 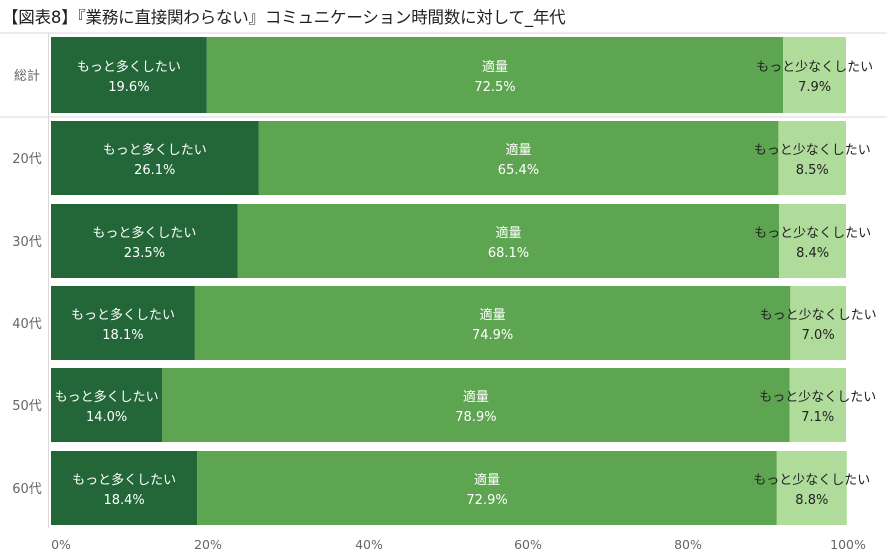 What do you see at coordinates (106, 417) in the screenshot?
I see `segment-value-label: 14.0%` at bounding box center [106, 417].